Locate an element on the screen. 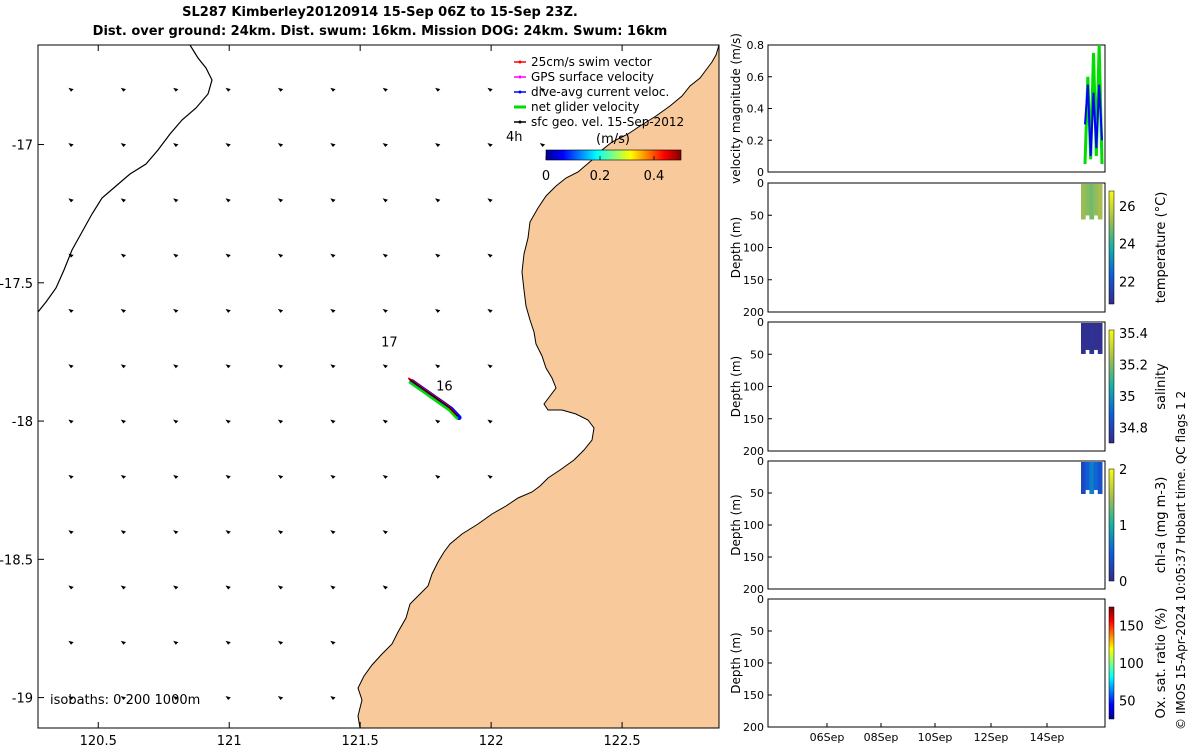 This screenshot has width=1200, height=750. coastline-northwest is located at coordinates (125, 179).